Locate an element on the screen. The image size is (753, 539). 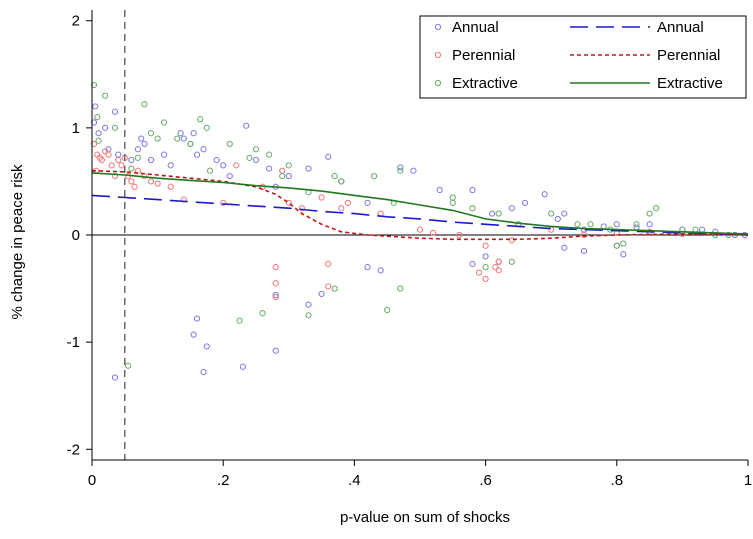
x-axis-label: p-value on sum of shocks is located at coordinates (425, 517).